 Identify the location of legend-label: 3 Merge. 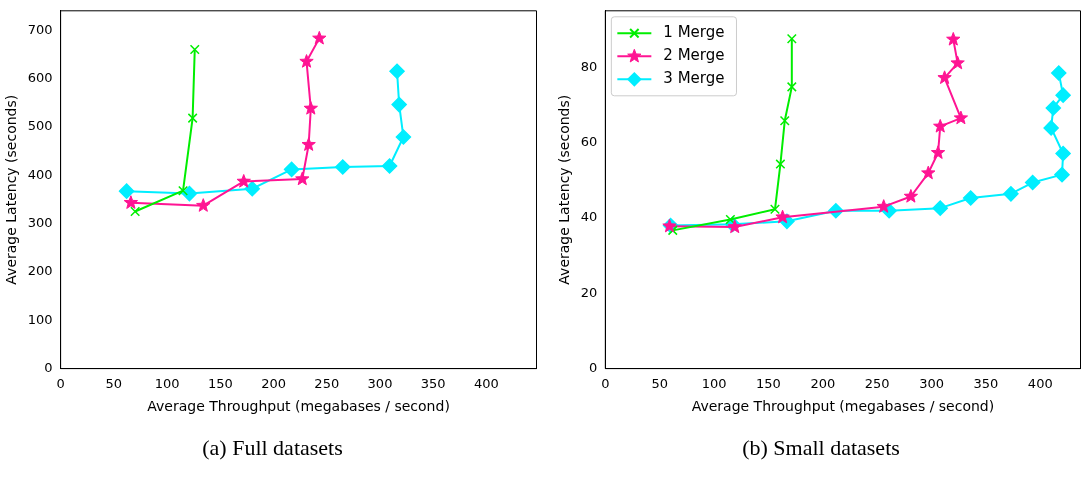
(694, 78).